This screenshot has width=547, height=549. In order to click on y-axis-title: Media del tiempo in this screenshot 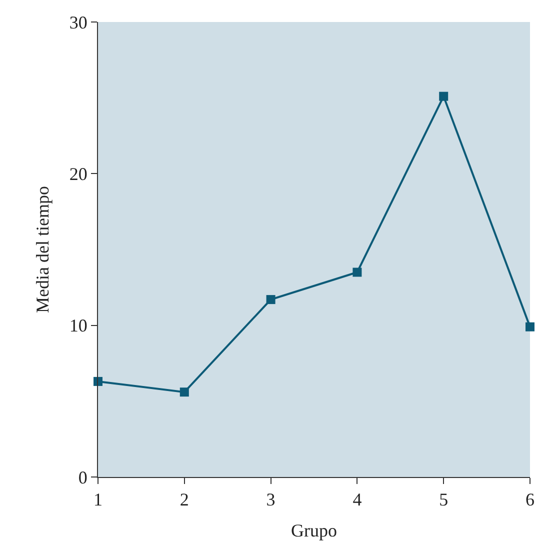, I will do `click(42, 249)`.